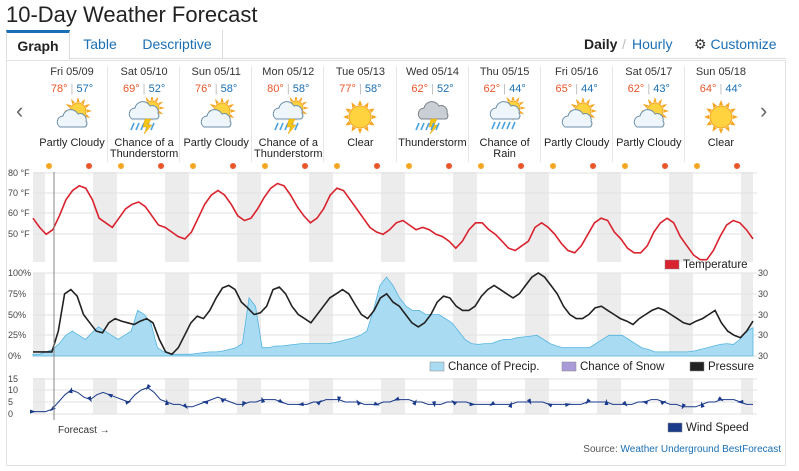 The width and height of the screenshot is (799, 471). What do you see at coordinates (59, 89) in the screenshot?
I see `high-temp: 78°` at bounding box center [59, 89].